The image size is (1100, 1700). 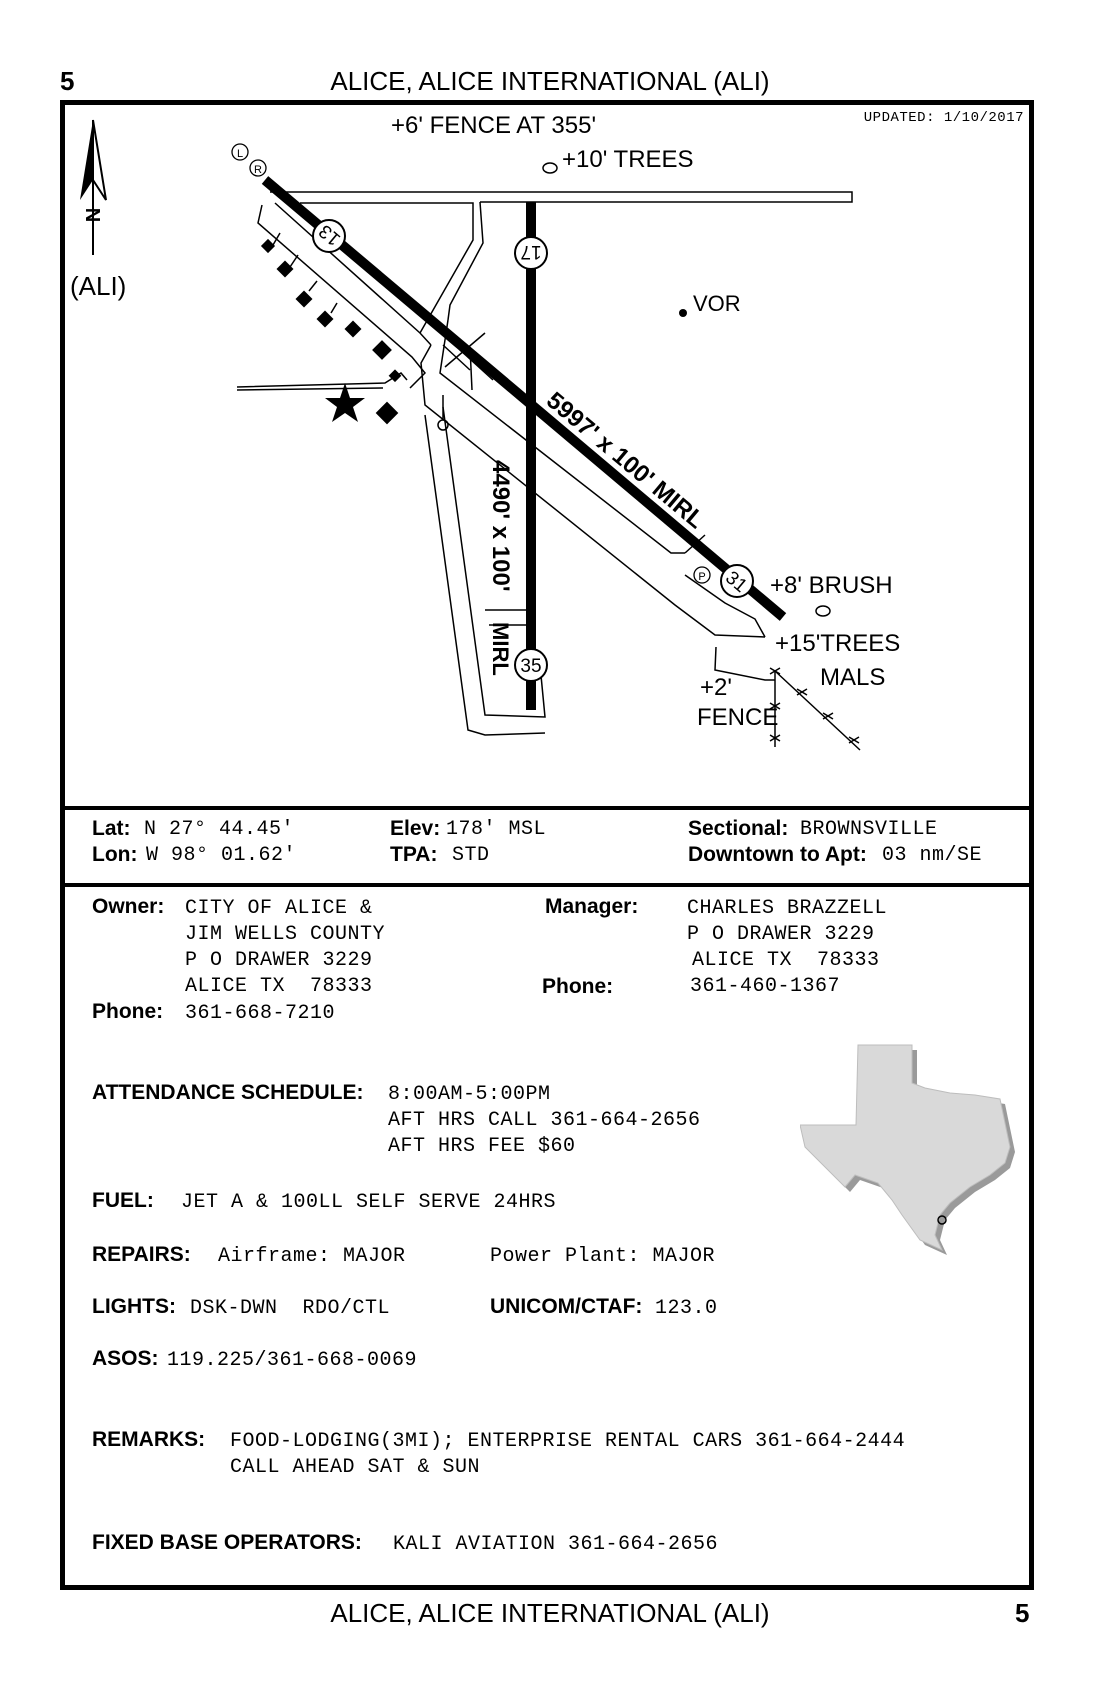 What do you see at coordinates (547, 885) in the screenshot?
I see `divider-location` at bounding box center [547, 885].